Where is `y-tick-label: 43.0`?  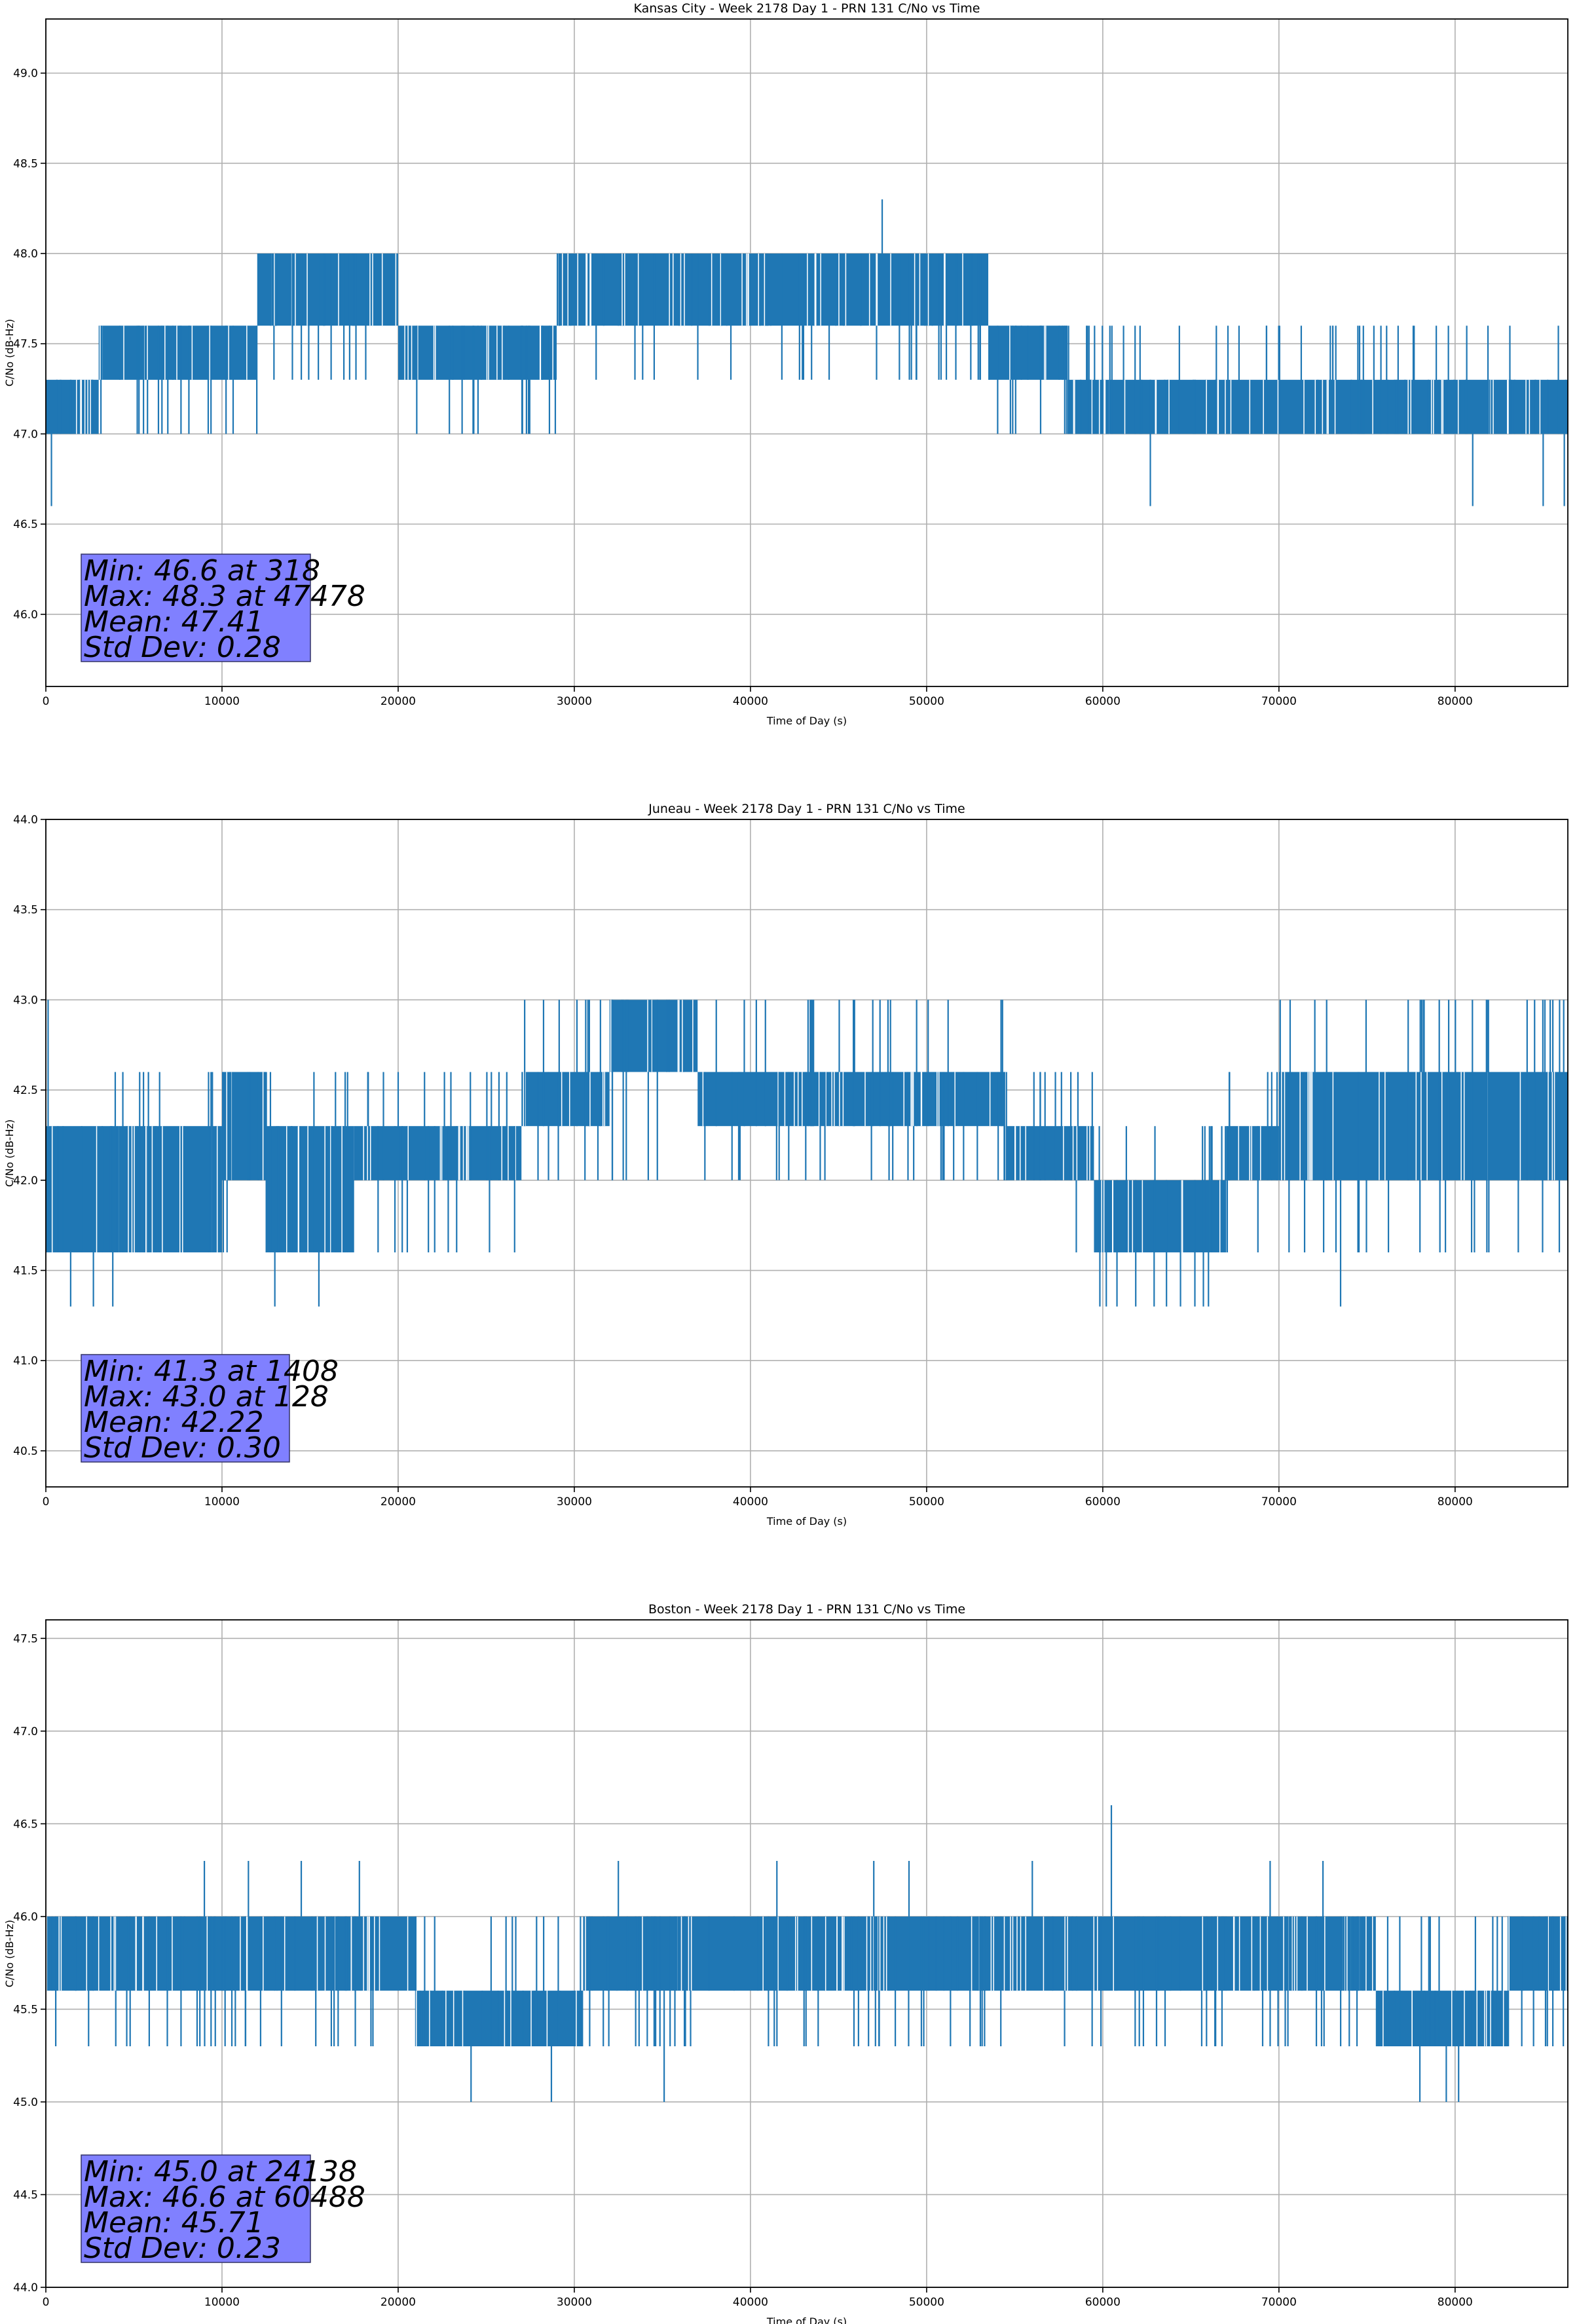 y-tick-label: 43.0 is located at coordinates (25, 1000).